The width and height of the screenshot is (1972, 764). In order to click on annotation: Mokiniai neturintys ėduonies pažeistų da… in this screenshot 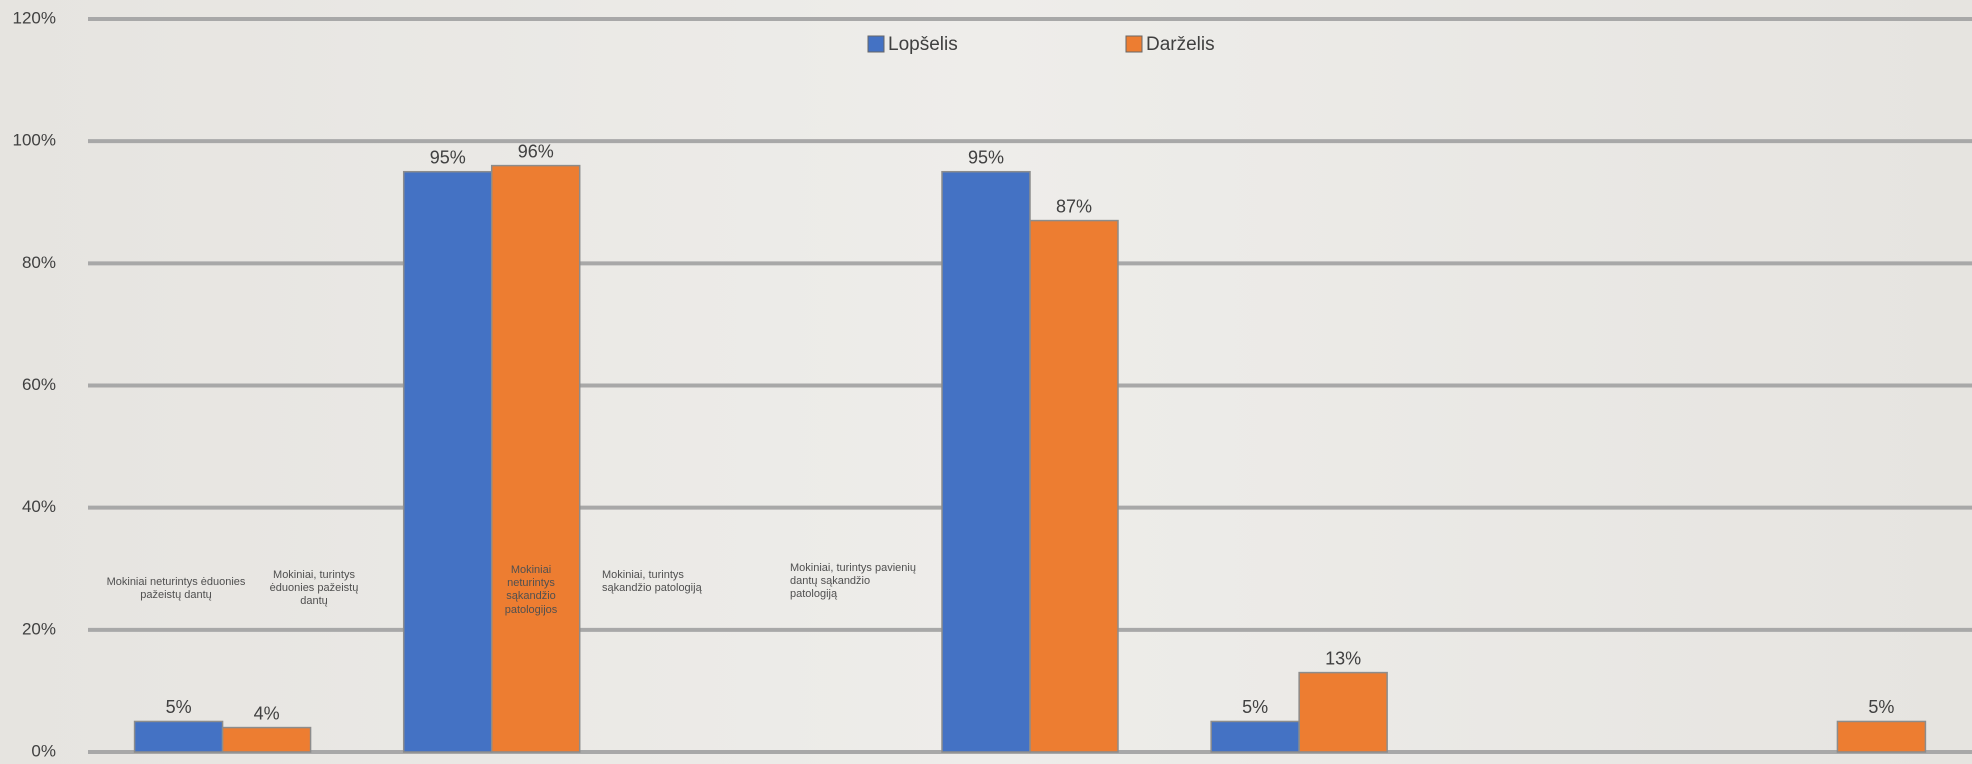, I will do `click(176, 589)`.